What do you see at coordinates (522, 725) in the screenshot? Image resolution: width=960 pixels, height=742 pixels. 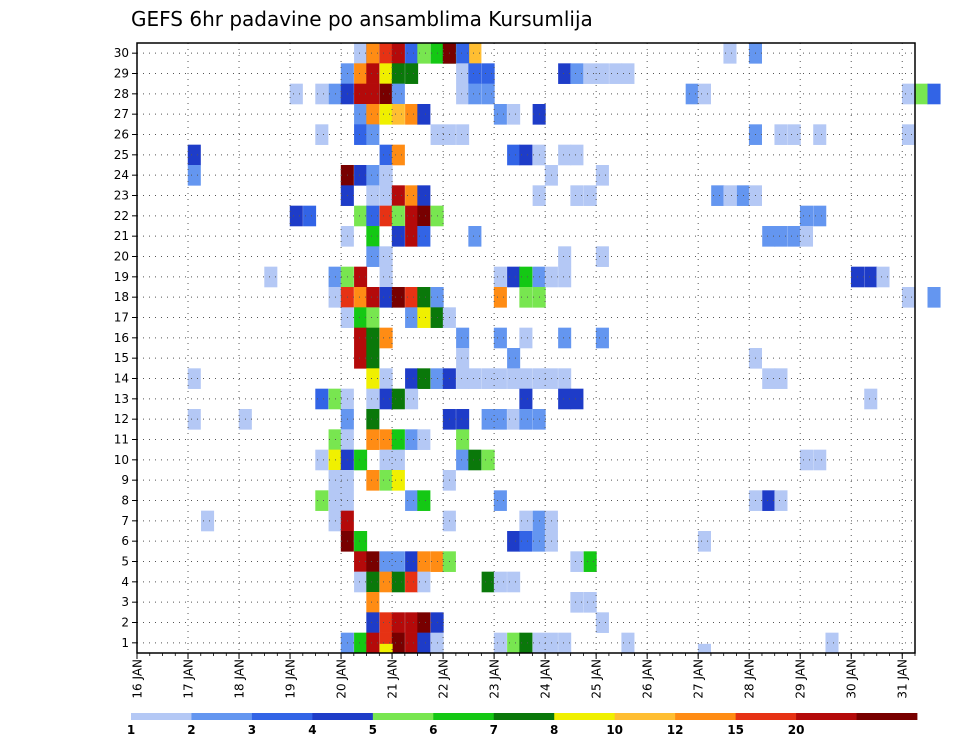 I see `colorbar-legend: 1 2 3 4 5 6 7 8 10 12 15 20` at bounding box center [522, 725].